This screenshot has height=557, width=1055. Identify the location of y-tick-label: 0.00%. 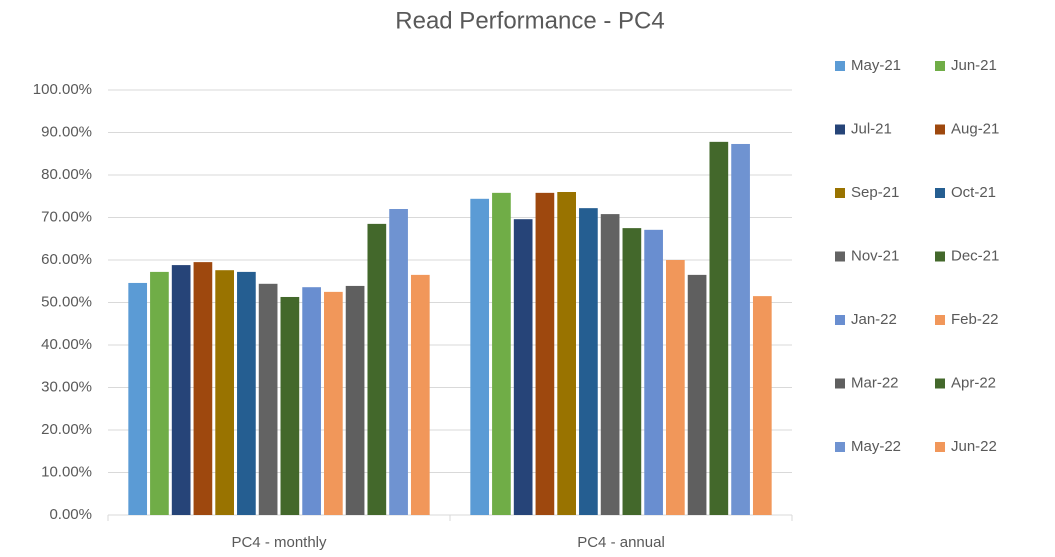
(70, 514).